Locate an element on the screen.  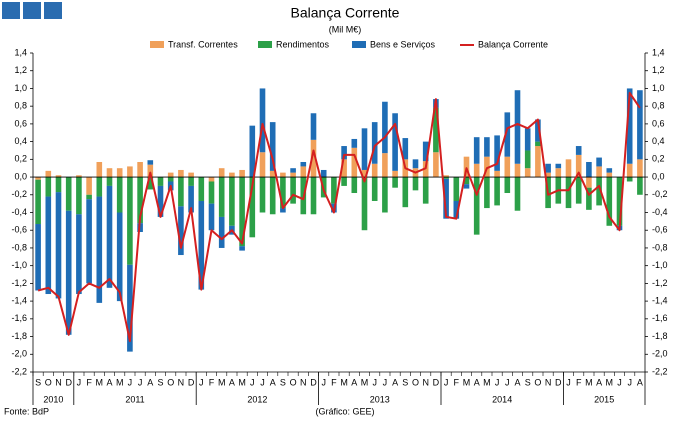
y2-tick-label: 0,6 is located at coordinates (658, 123).